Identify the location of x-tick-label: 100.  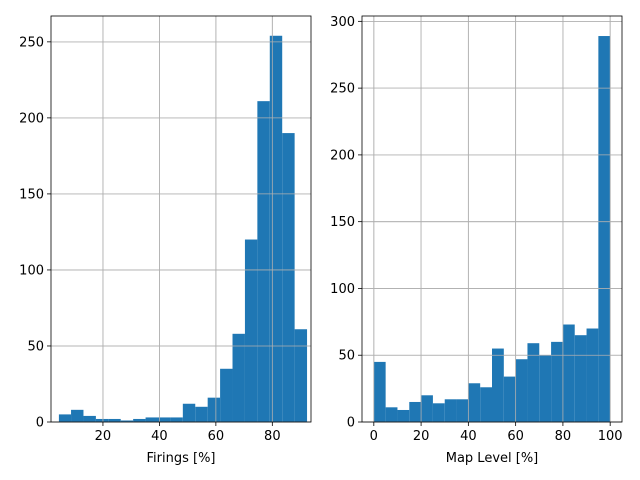
(610, 436).